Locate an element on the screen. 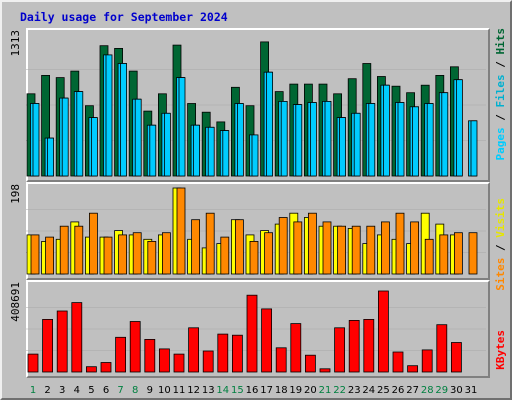  day-label: 10 is located at coordinates (164, 390).